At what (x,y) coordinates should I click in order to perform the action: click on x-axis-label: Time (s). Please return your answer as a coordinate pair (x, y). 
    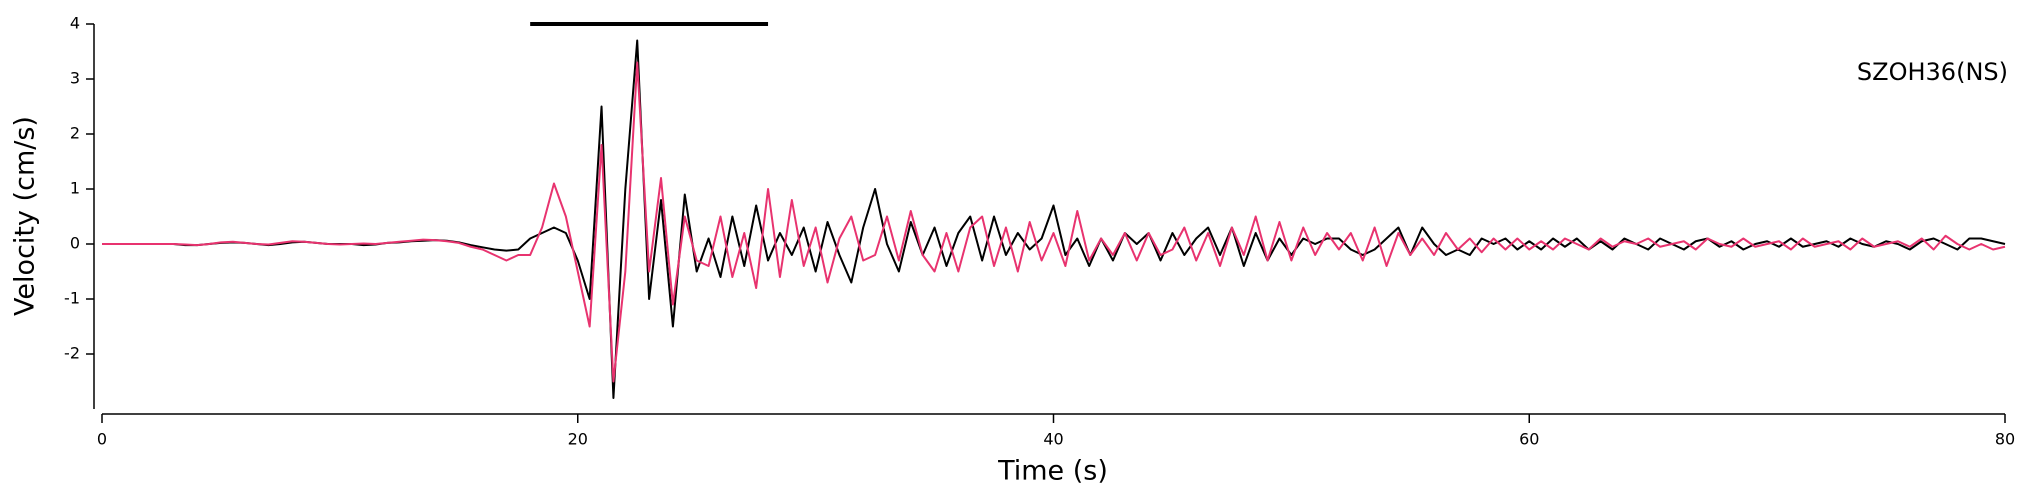
    Looking at the image, I should click on (1052, 471).